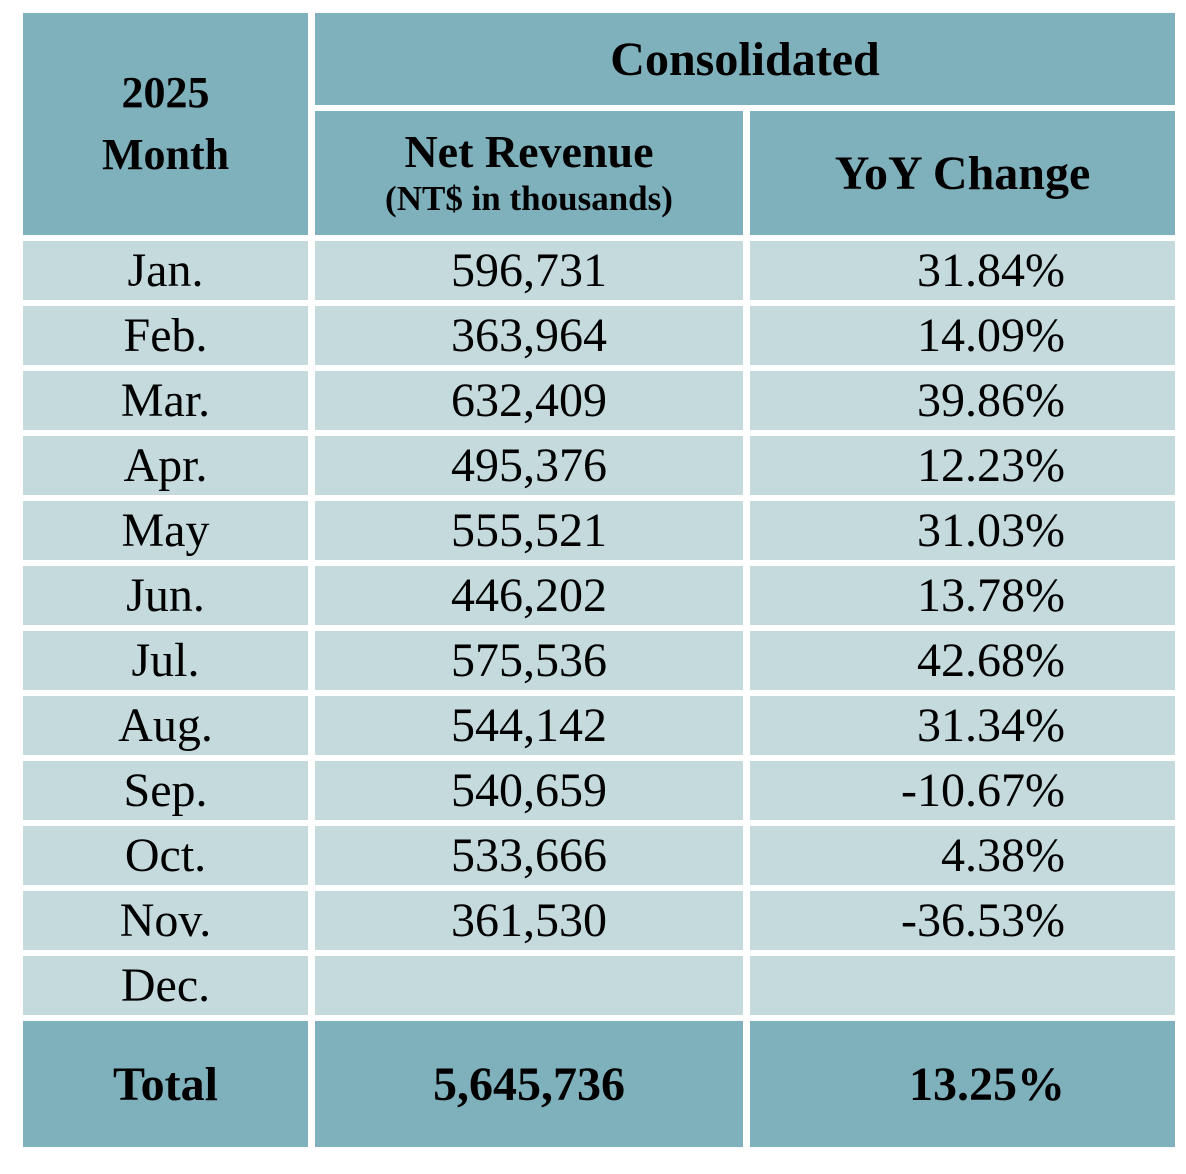 The image size is (1186, 1174). What do you see at coordinates (962, 725) in the screenshot?
I see `yoy-cell: 31.34%` at bounding box center [962, 725].